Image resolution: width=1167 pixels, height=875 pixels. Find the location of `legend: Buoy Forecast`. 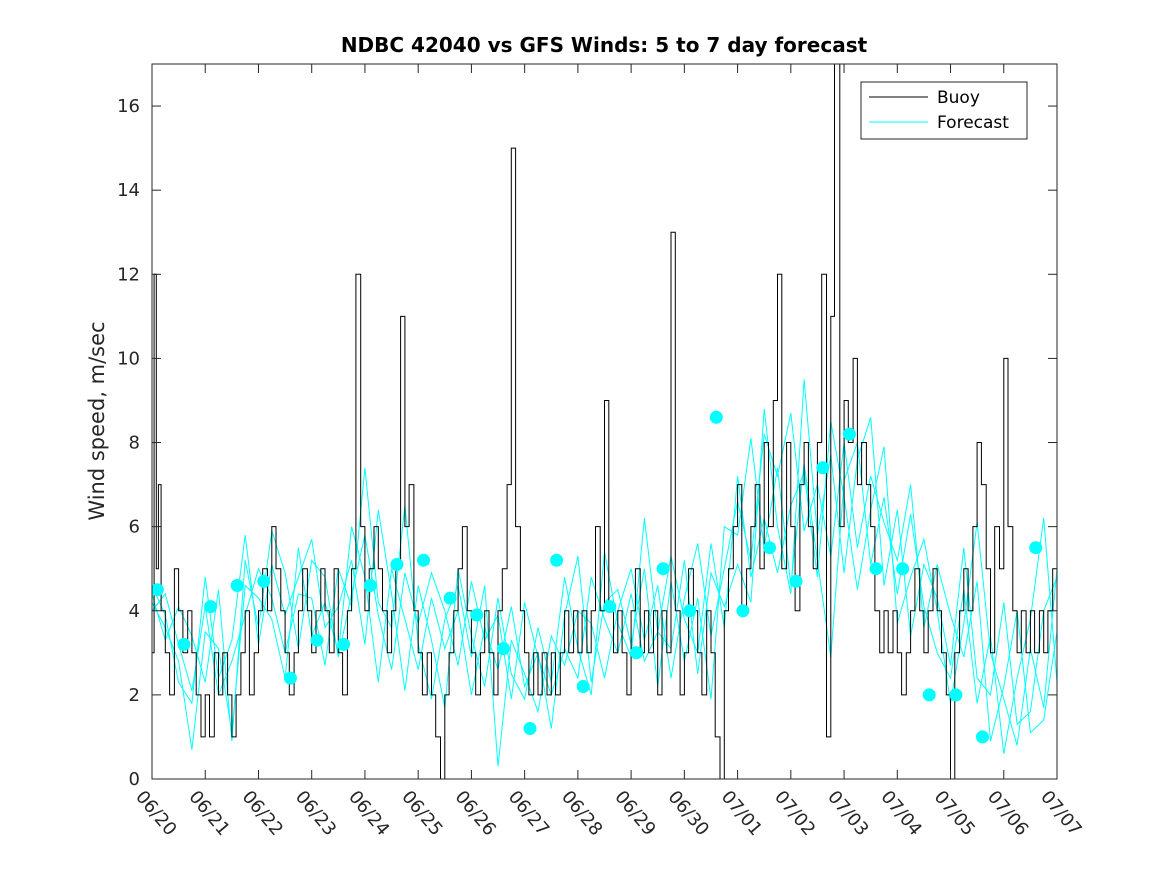

legend: Buoy Forecast is located at coordinates (944, 110).